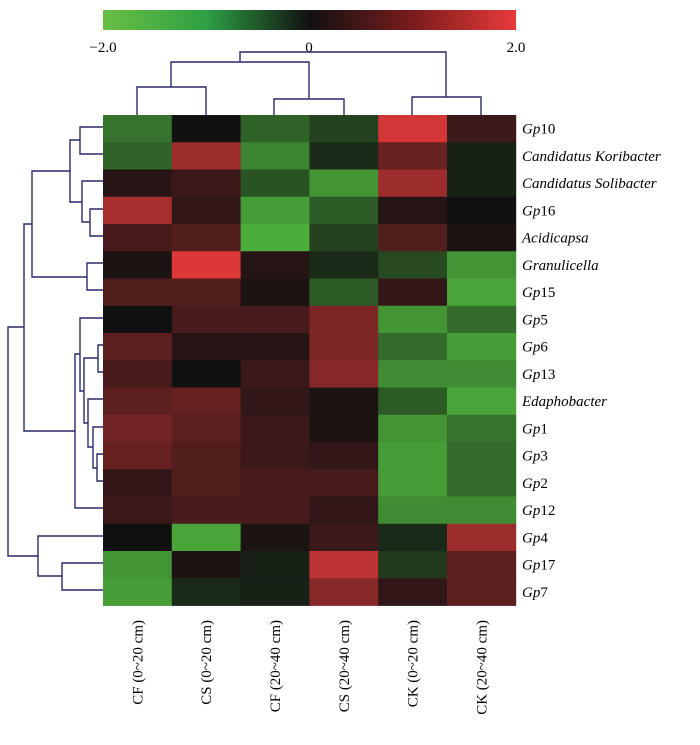 The height and width of the screenshot is (745, 700). Describe the element at coordinates (560, 266) in the screenshot. I see `row-label: Granulicella` at that location.